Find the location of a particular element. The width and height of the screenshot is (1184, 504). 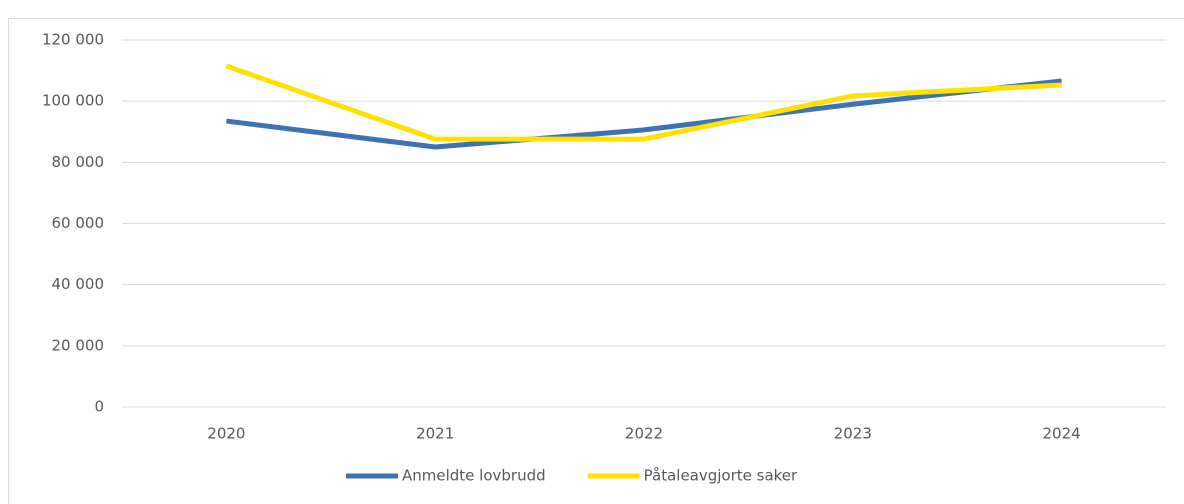

legend-label: Påtaleavgjorte saker is located at coordinates (721, 476).